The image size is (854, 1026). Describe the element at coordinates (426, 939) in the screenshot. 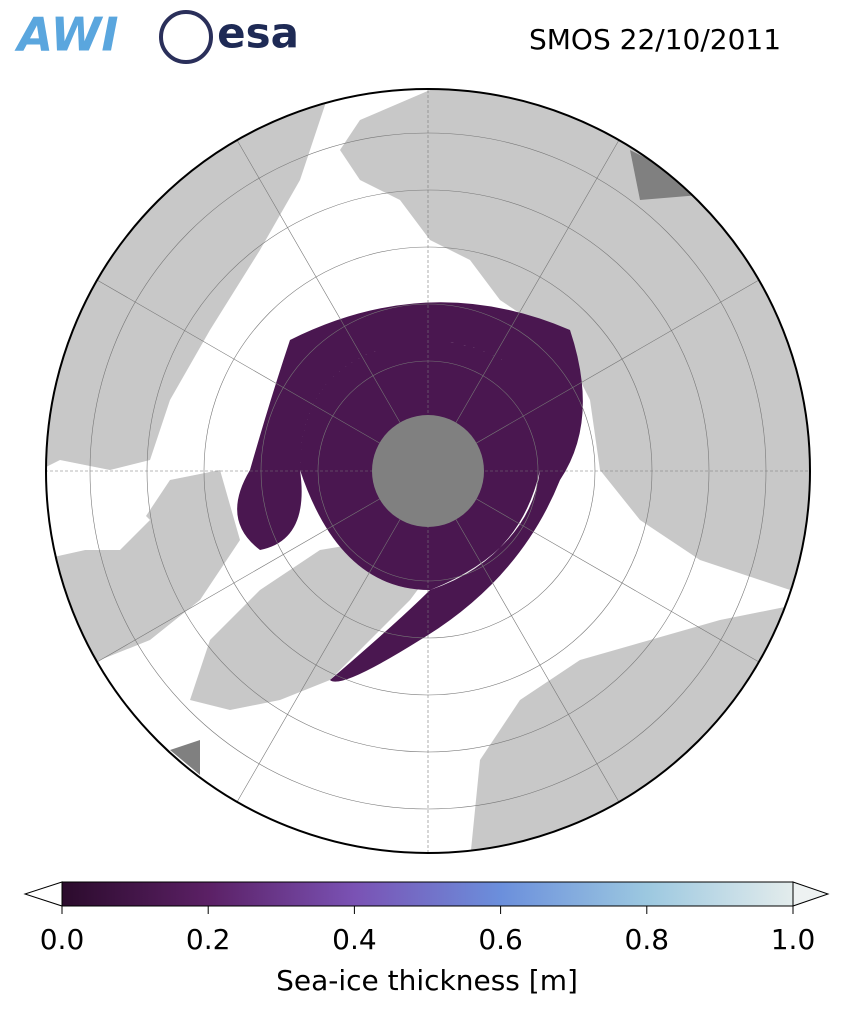

I see `colorbar: Sea-ice thickness [m] 0.0 0.2 0.4 0.6 0.8 1.0` at that location.